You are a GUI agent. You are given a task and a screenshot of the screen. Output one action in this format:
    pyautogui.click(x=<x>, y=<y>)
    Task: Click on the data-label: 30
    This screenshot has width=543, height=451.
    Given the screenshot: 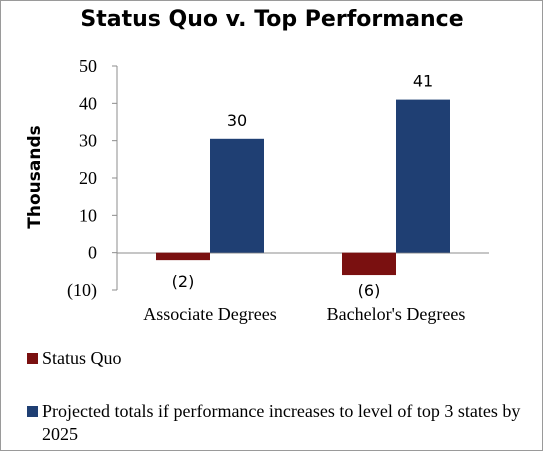 What is the action you would take?
    pyautogui.click(x=237, y=120)
    